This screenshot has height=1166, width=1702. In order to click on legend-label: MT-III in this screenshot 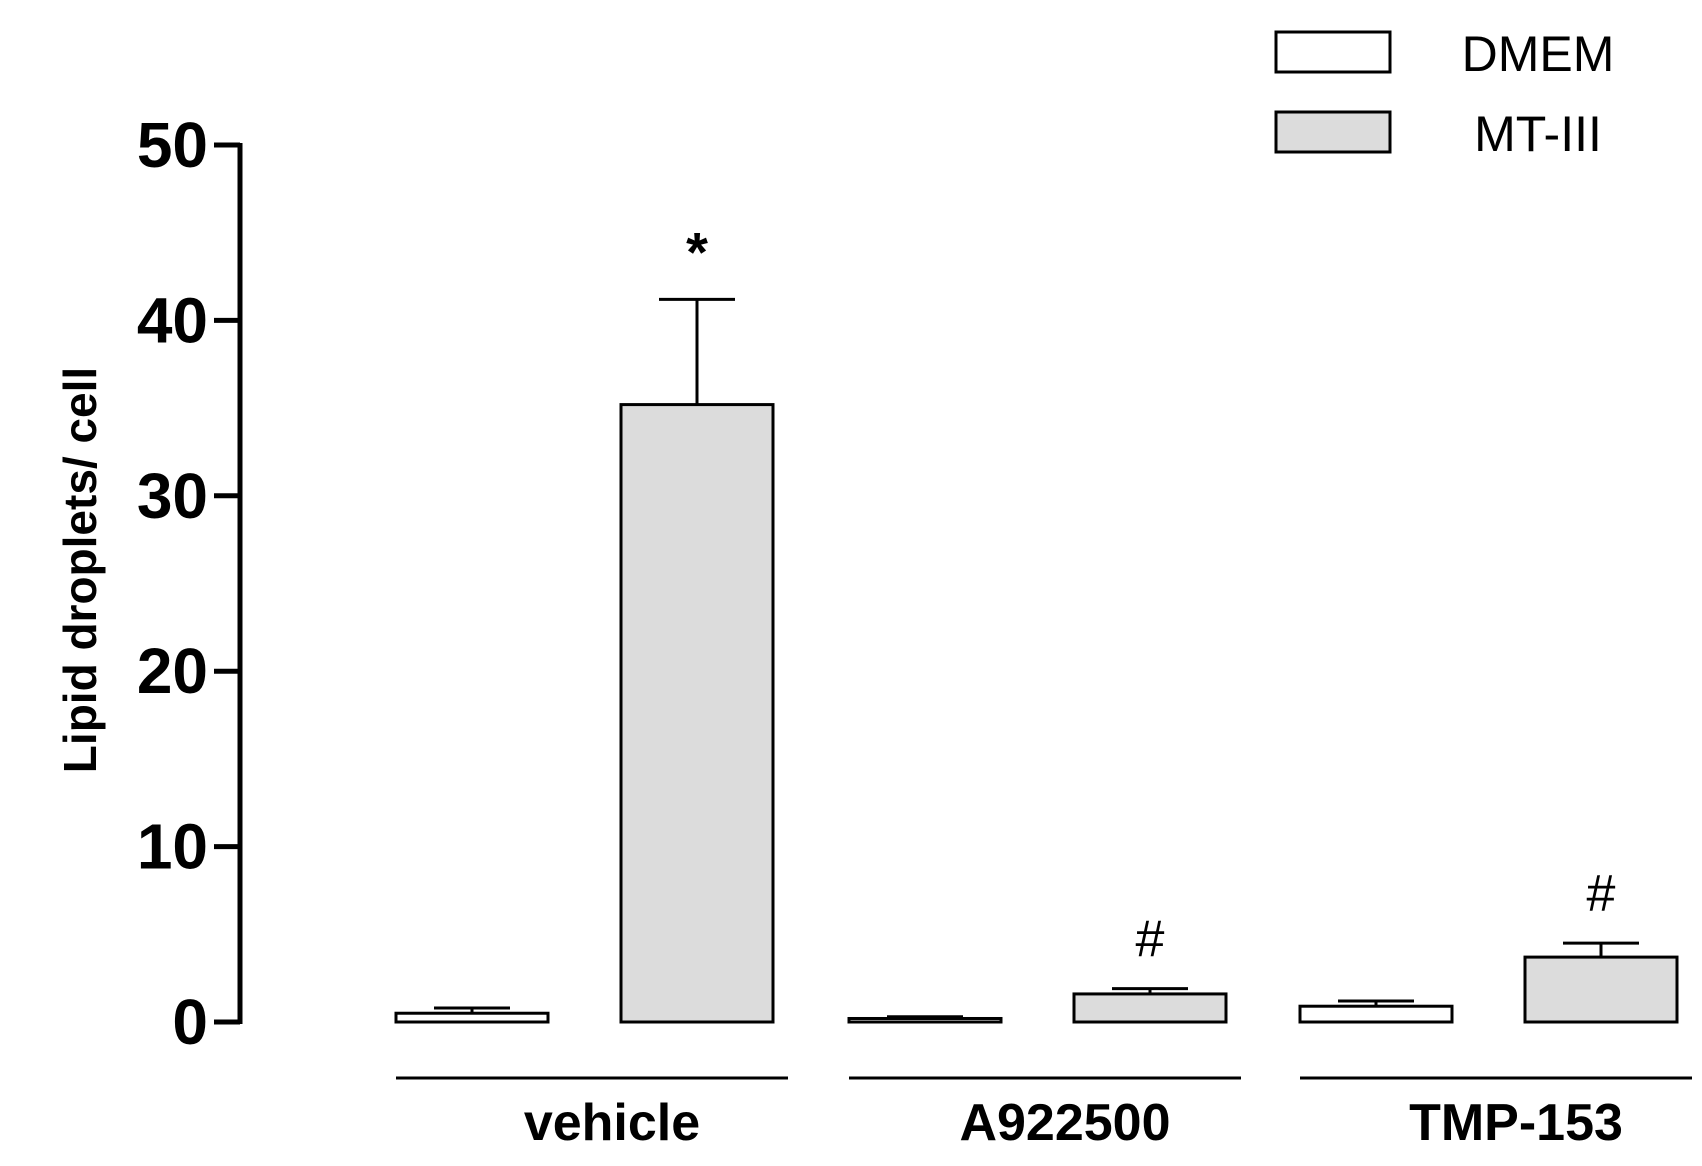, I will do `click(1538, 134)`.